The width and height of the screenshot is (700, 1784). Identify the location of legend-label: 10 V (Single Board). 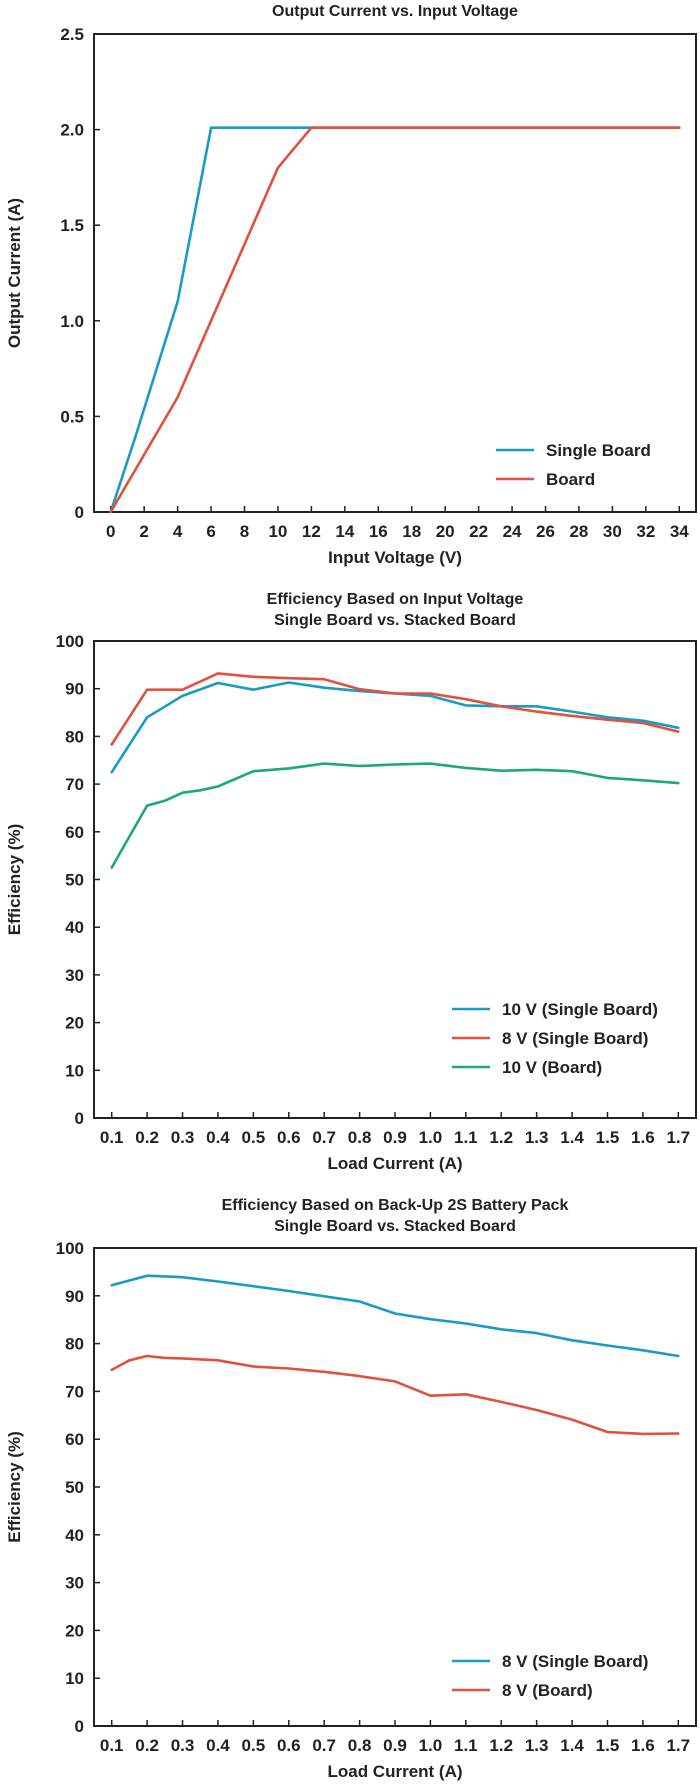
(580, 1009).